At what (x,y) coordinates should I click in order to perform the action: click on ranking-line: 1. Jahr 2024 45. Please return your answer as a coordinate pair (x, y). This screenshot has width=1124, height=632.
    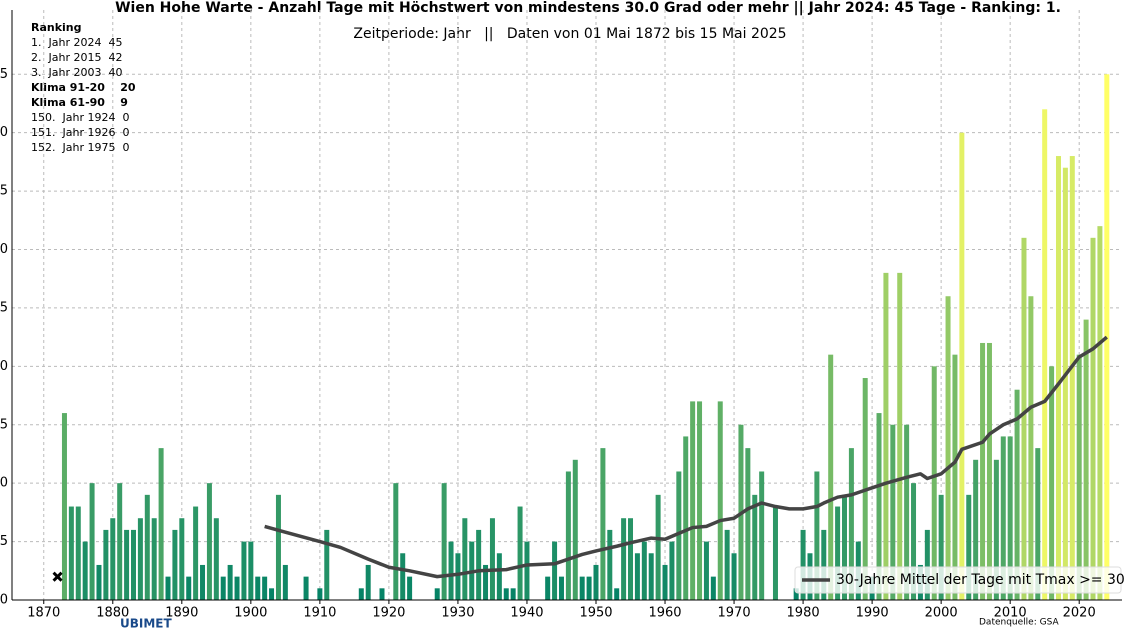
    Looking at the image, I should click on (76, 42).